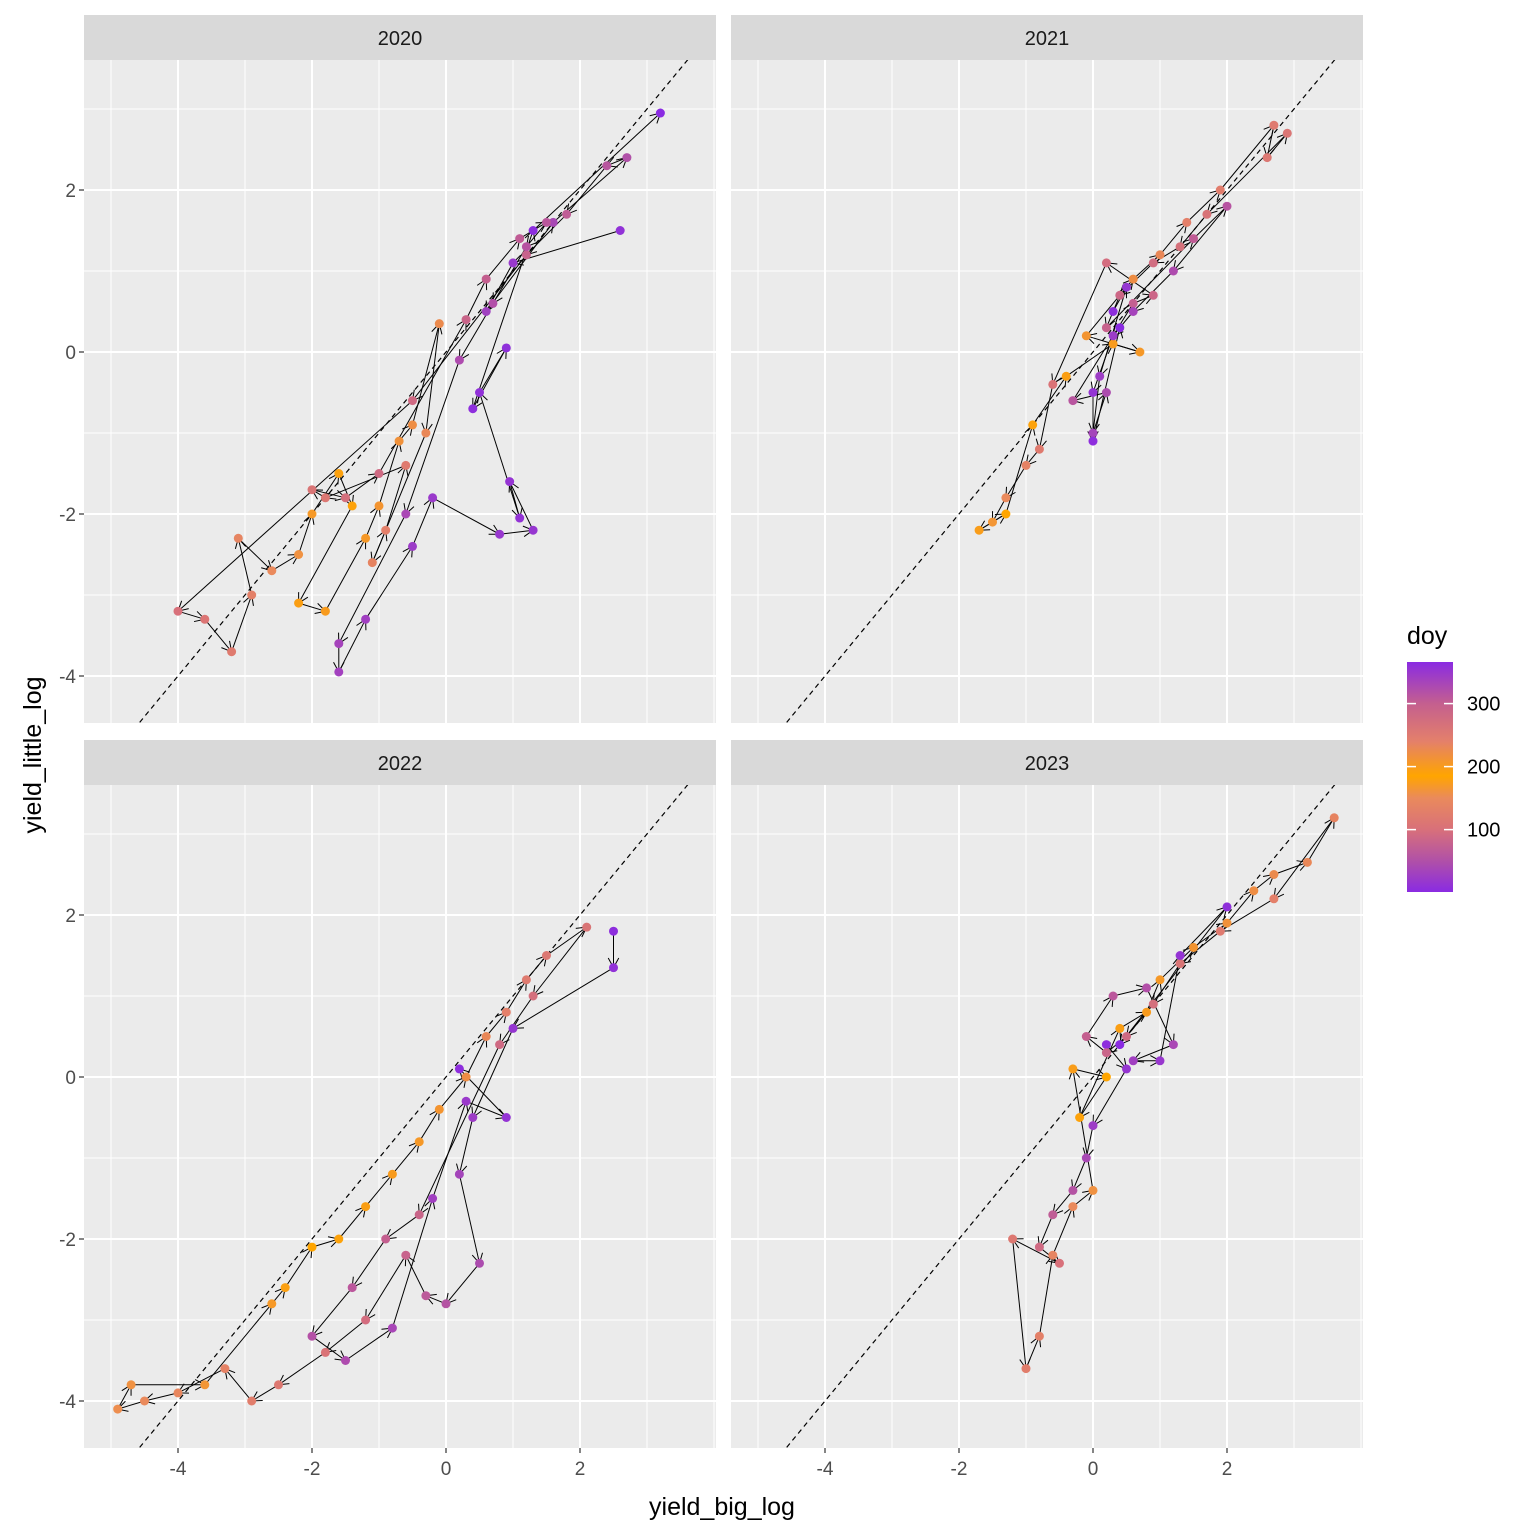 Image resolution: width=1536 pixels, height=1536 pixels. What do you see at coordinates (400, 764) in the screenshot?
I see `facet-strip-label: 2022` at bounding box center [400, 764].